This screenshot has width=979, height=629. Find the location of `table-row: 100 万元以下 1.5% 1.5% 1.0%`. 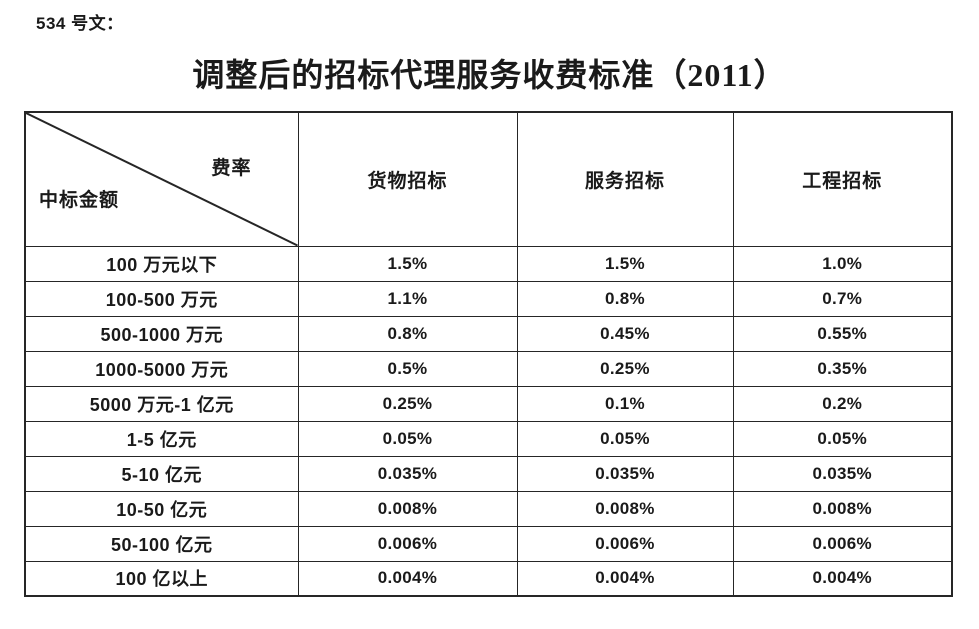

table-row: 100 万元以下 1.5% 1.5% 1.0% is located at coordinates (488, 263).